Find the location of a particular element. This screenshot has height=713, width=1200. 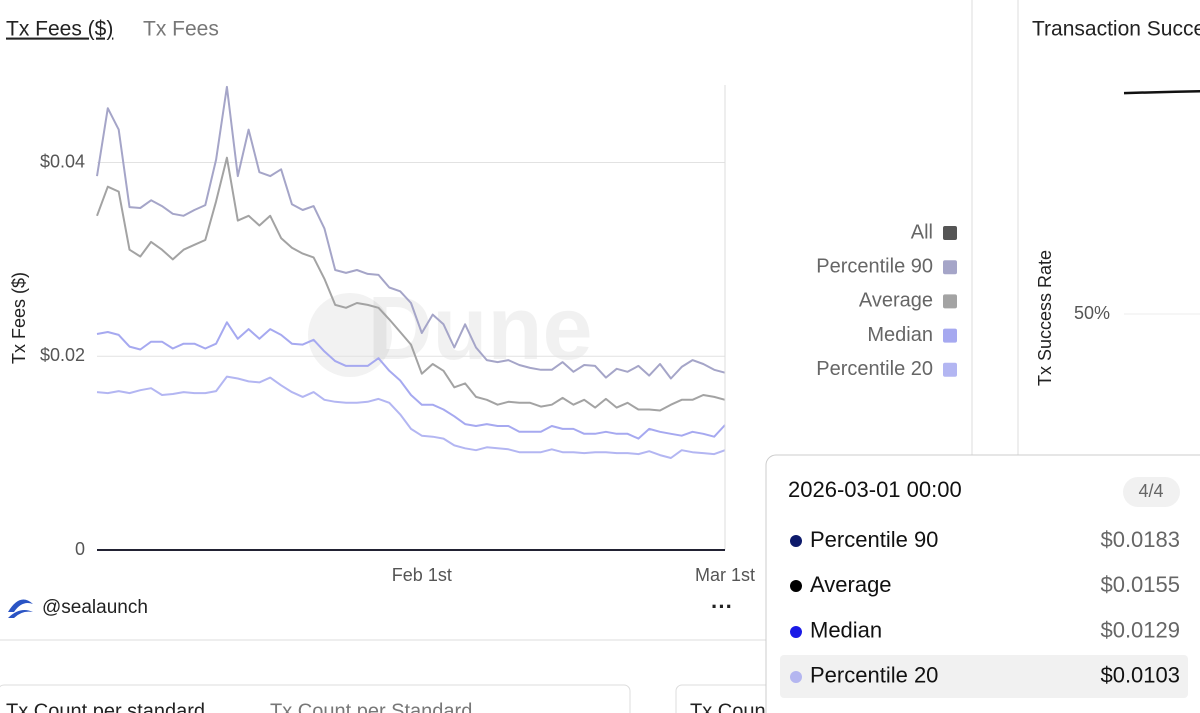

tooltip-value: $0.0155 is located at coordinates (1140, 584).